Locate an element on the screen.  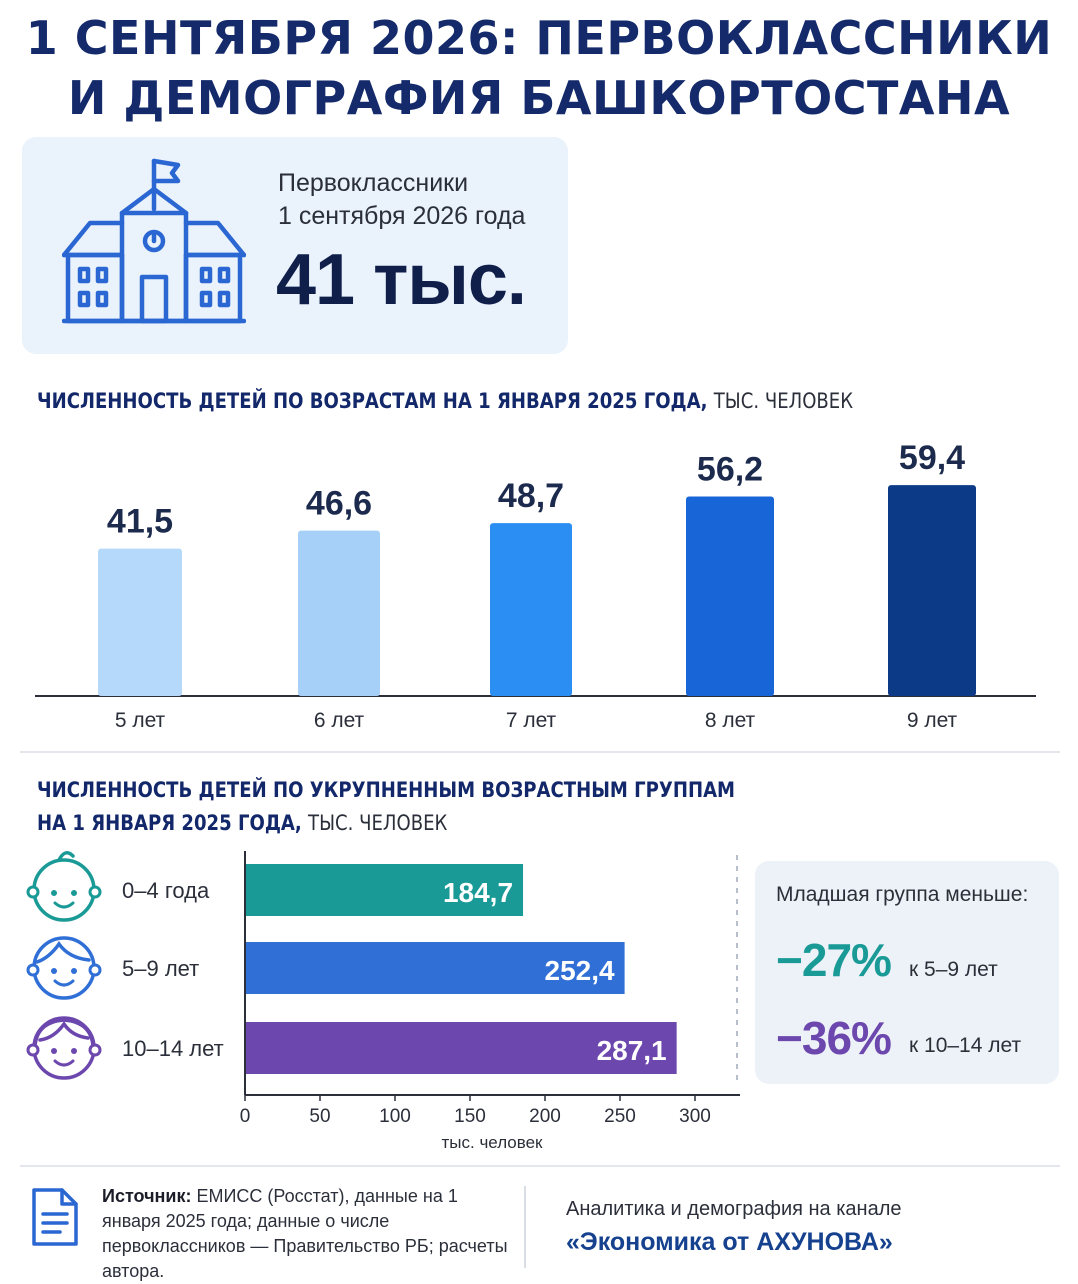
group-category-label: 0–4 года is located at coordinates (166, 890).